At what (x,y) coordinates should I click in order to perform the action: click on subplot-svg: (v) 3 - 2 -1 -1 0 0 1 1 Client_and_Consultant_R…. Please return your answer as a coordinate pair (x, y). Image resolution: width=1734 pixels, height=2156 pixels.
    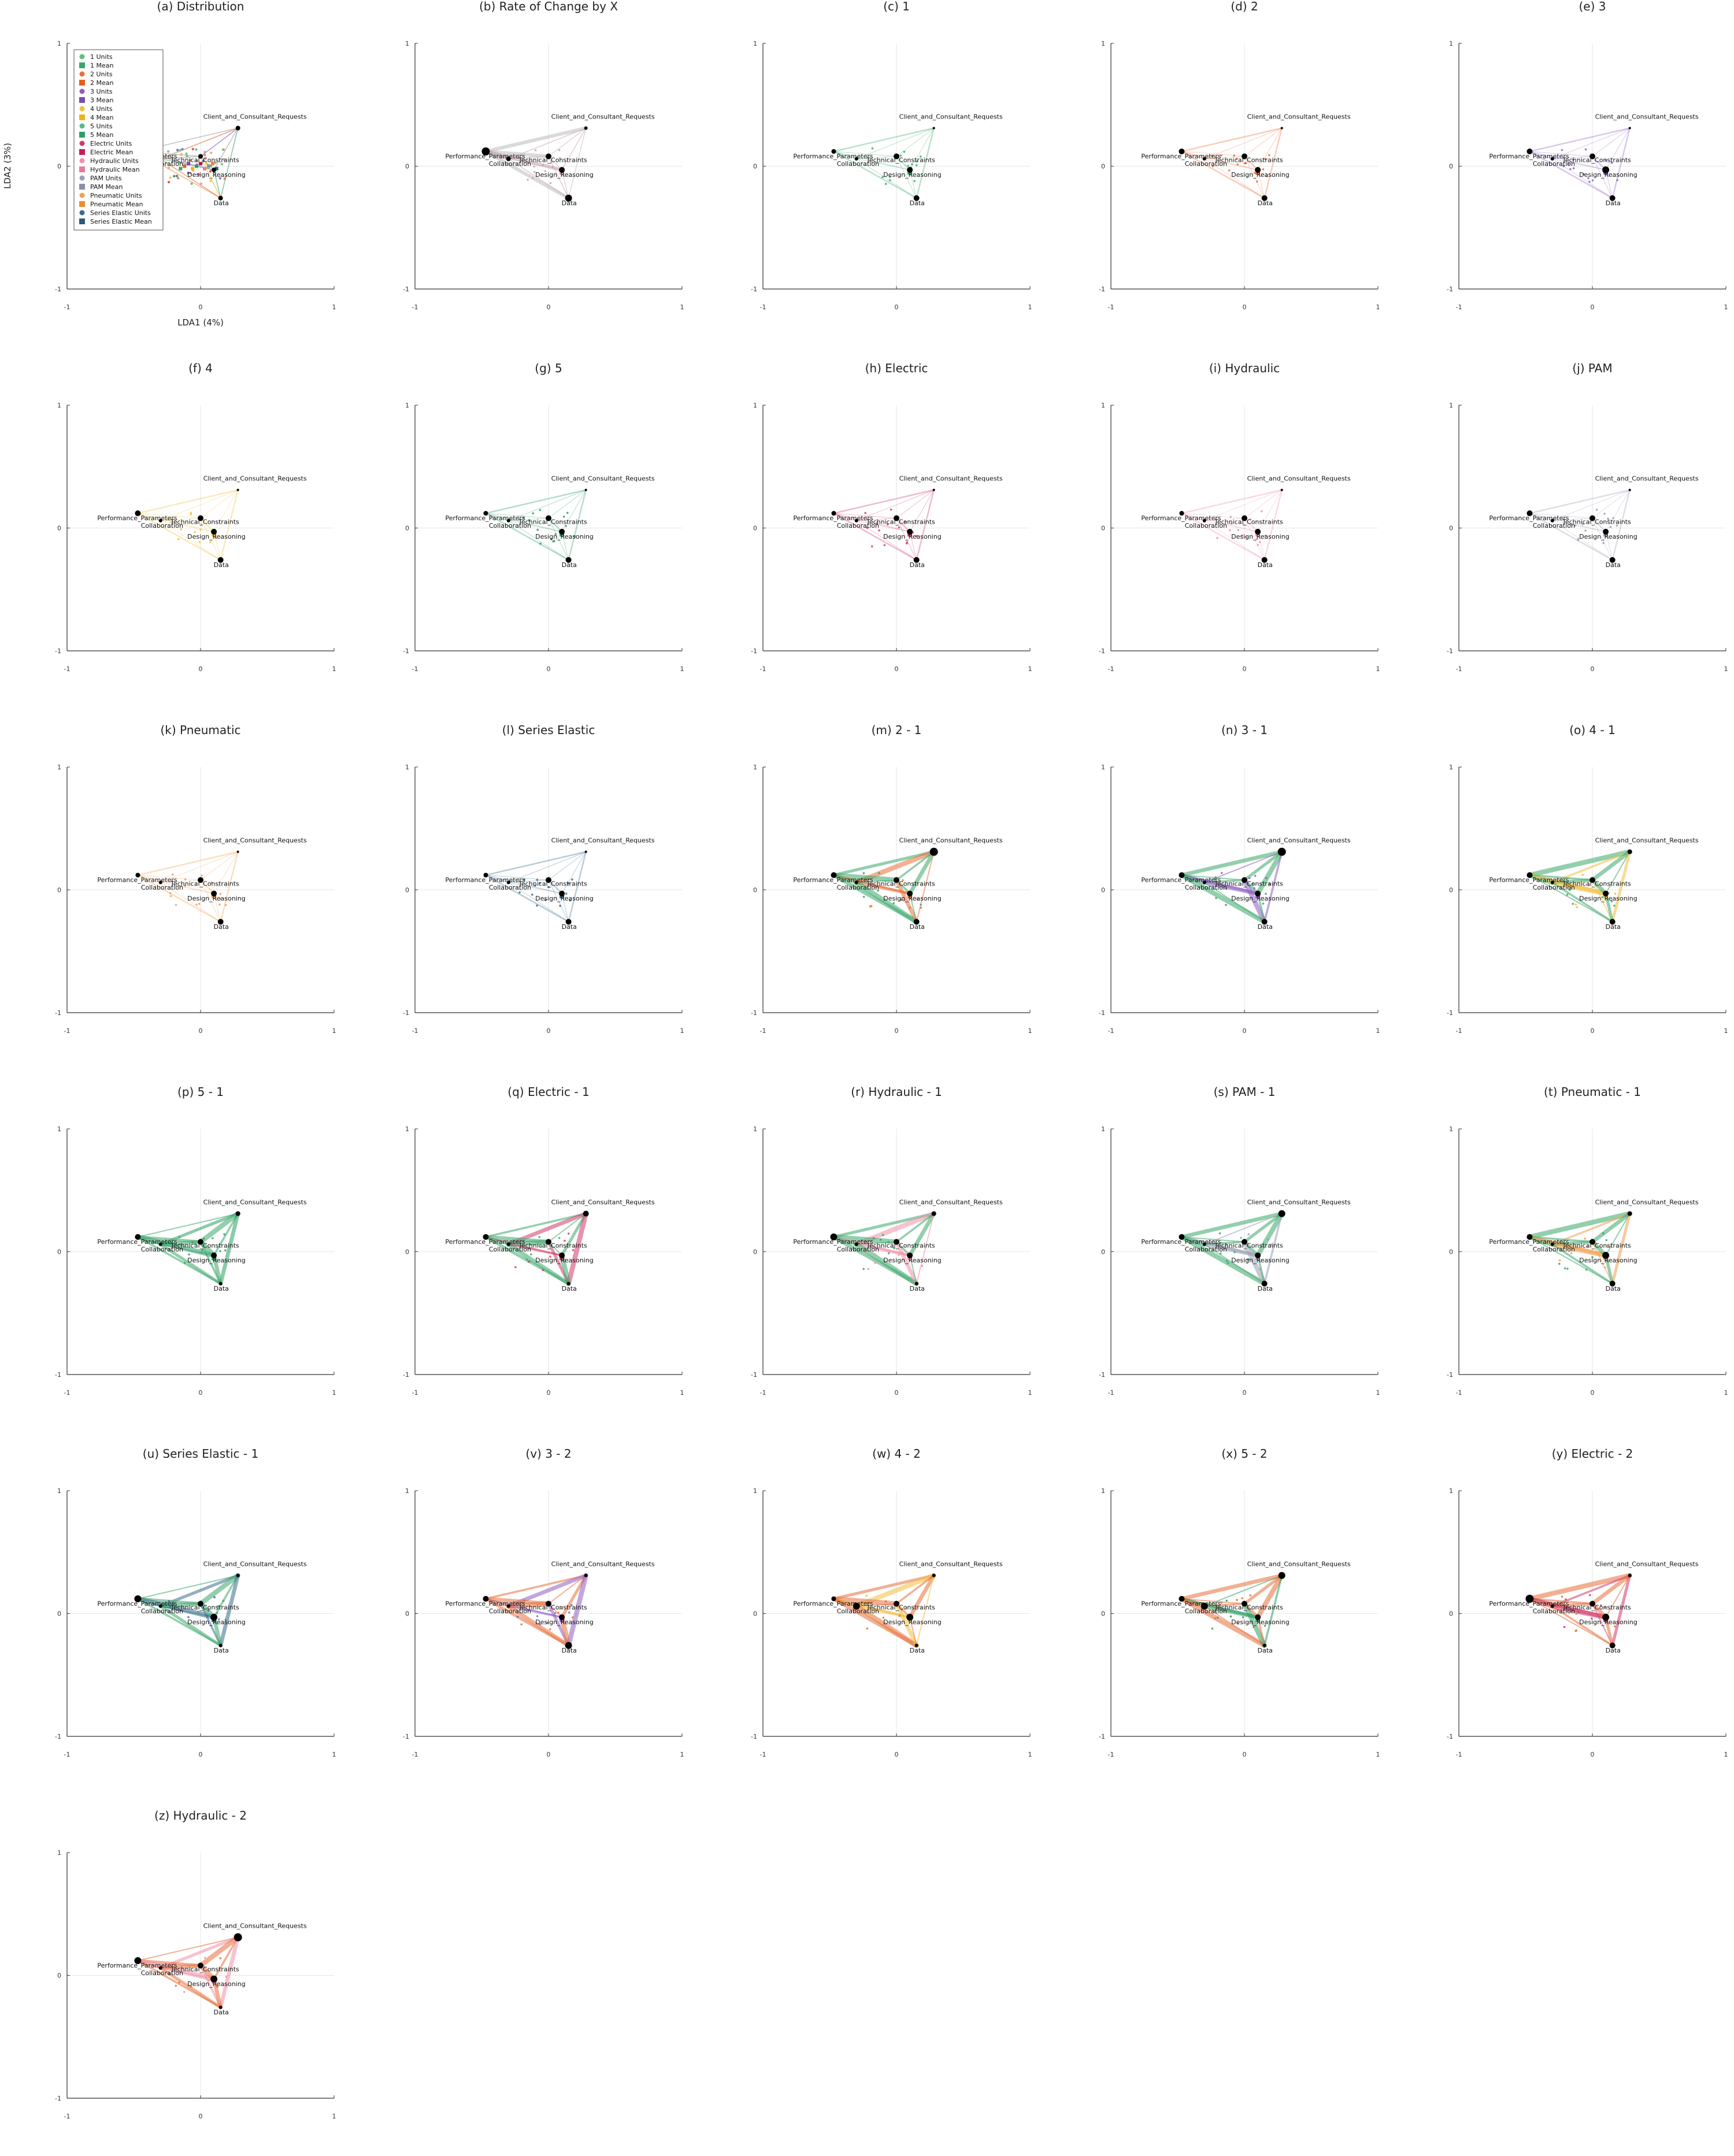
    Looking at the image, I should click on (543, 1602).